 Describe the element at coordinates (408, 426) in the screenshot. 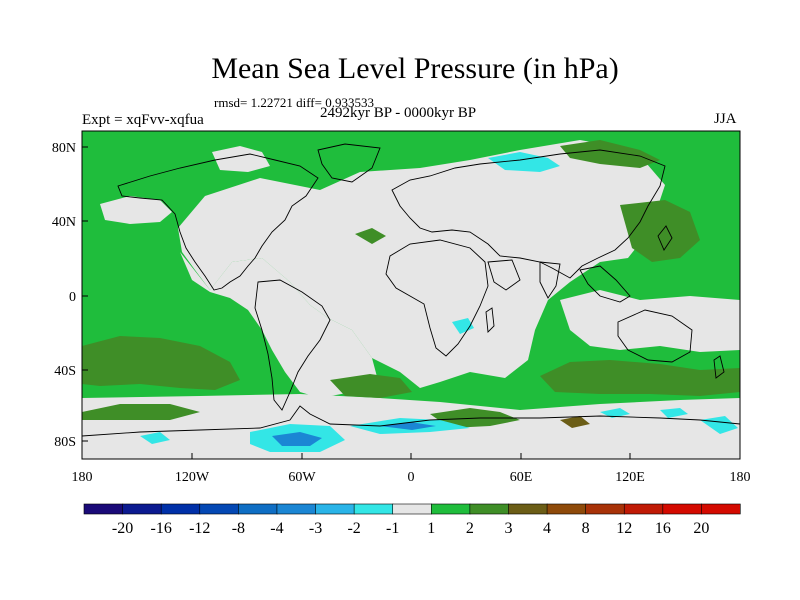

I see `anomaly-antarctic-blue-east` at that location.